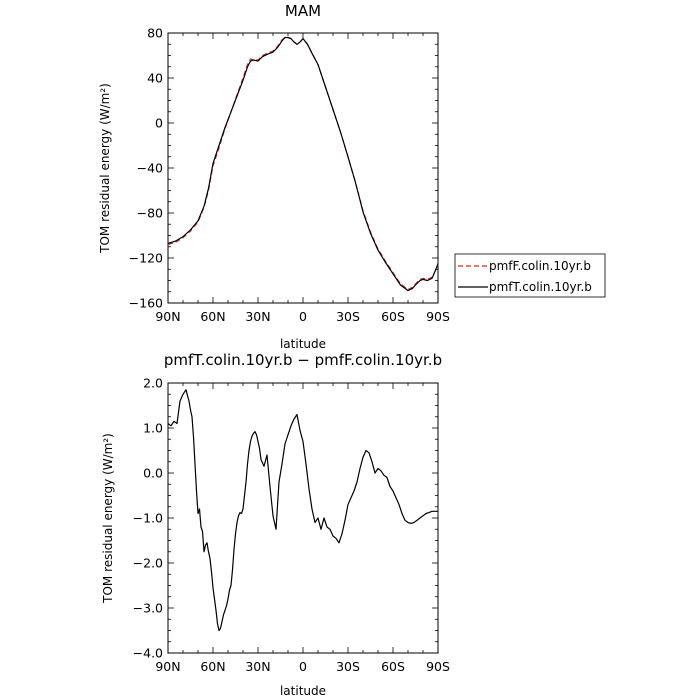 Image resolution: width=700 pixels, height=700 pixels. I want to click on bottom-x-tick-label: 90N, so click(167, 666).